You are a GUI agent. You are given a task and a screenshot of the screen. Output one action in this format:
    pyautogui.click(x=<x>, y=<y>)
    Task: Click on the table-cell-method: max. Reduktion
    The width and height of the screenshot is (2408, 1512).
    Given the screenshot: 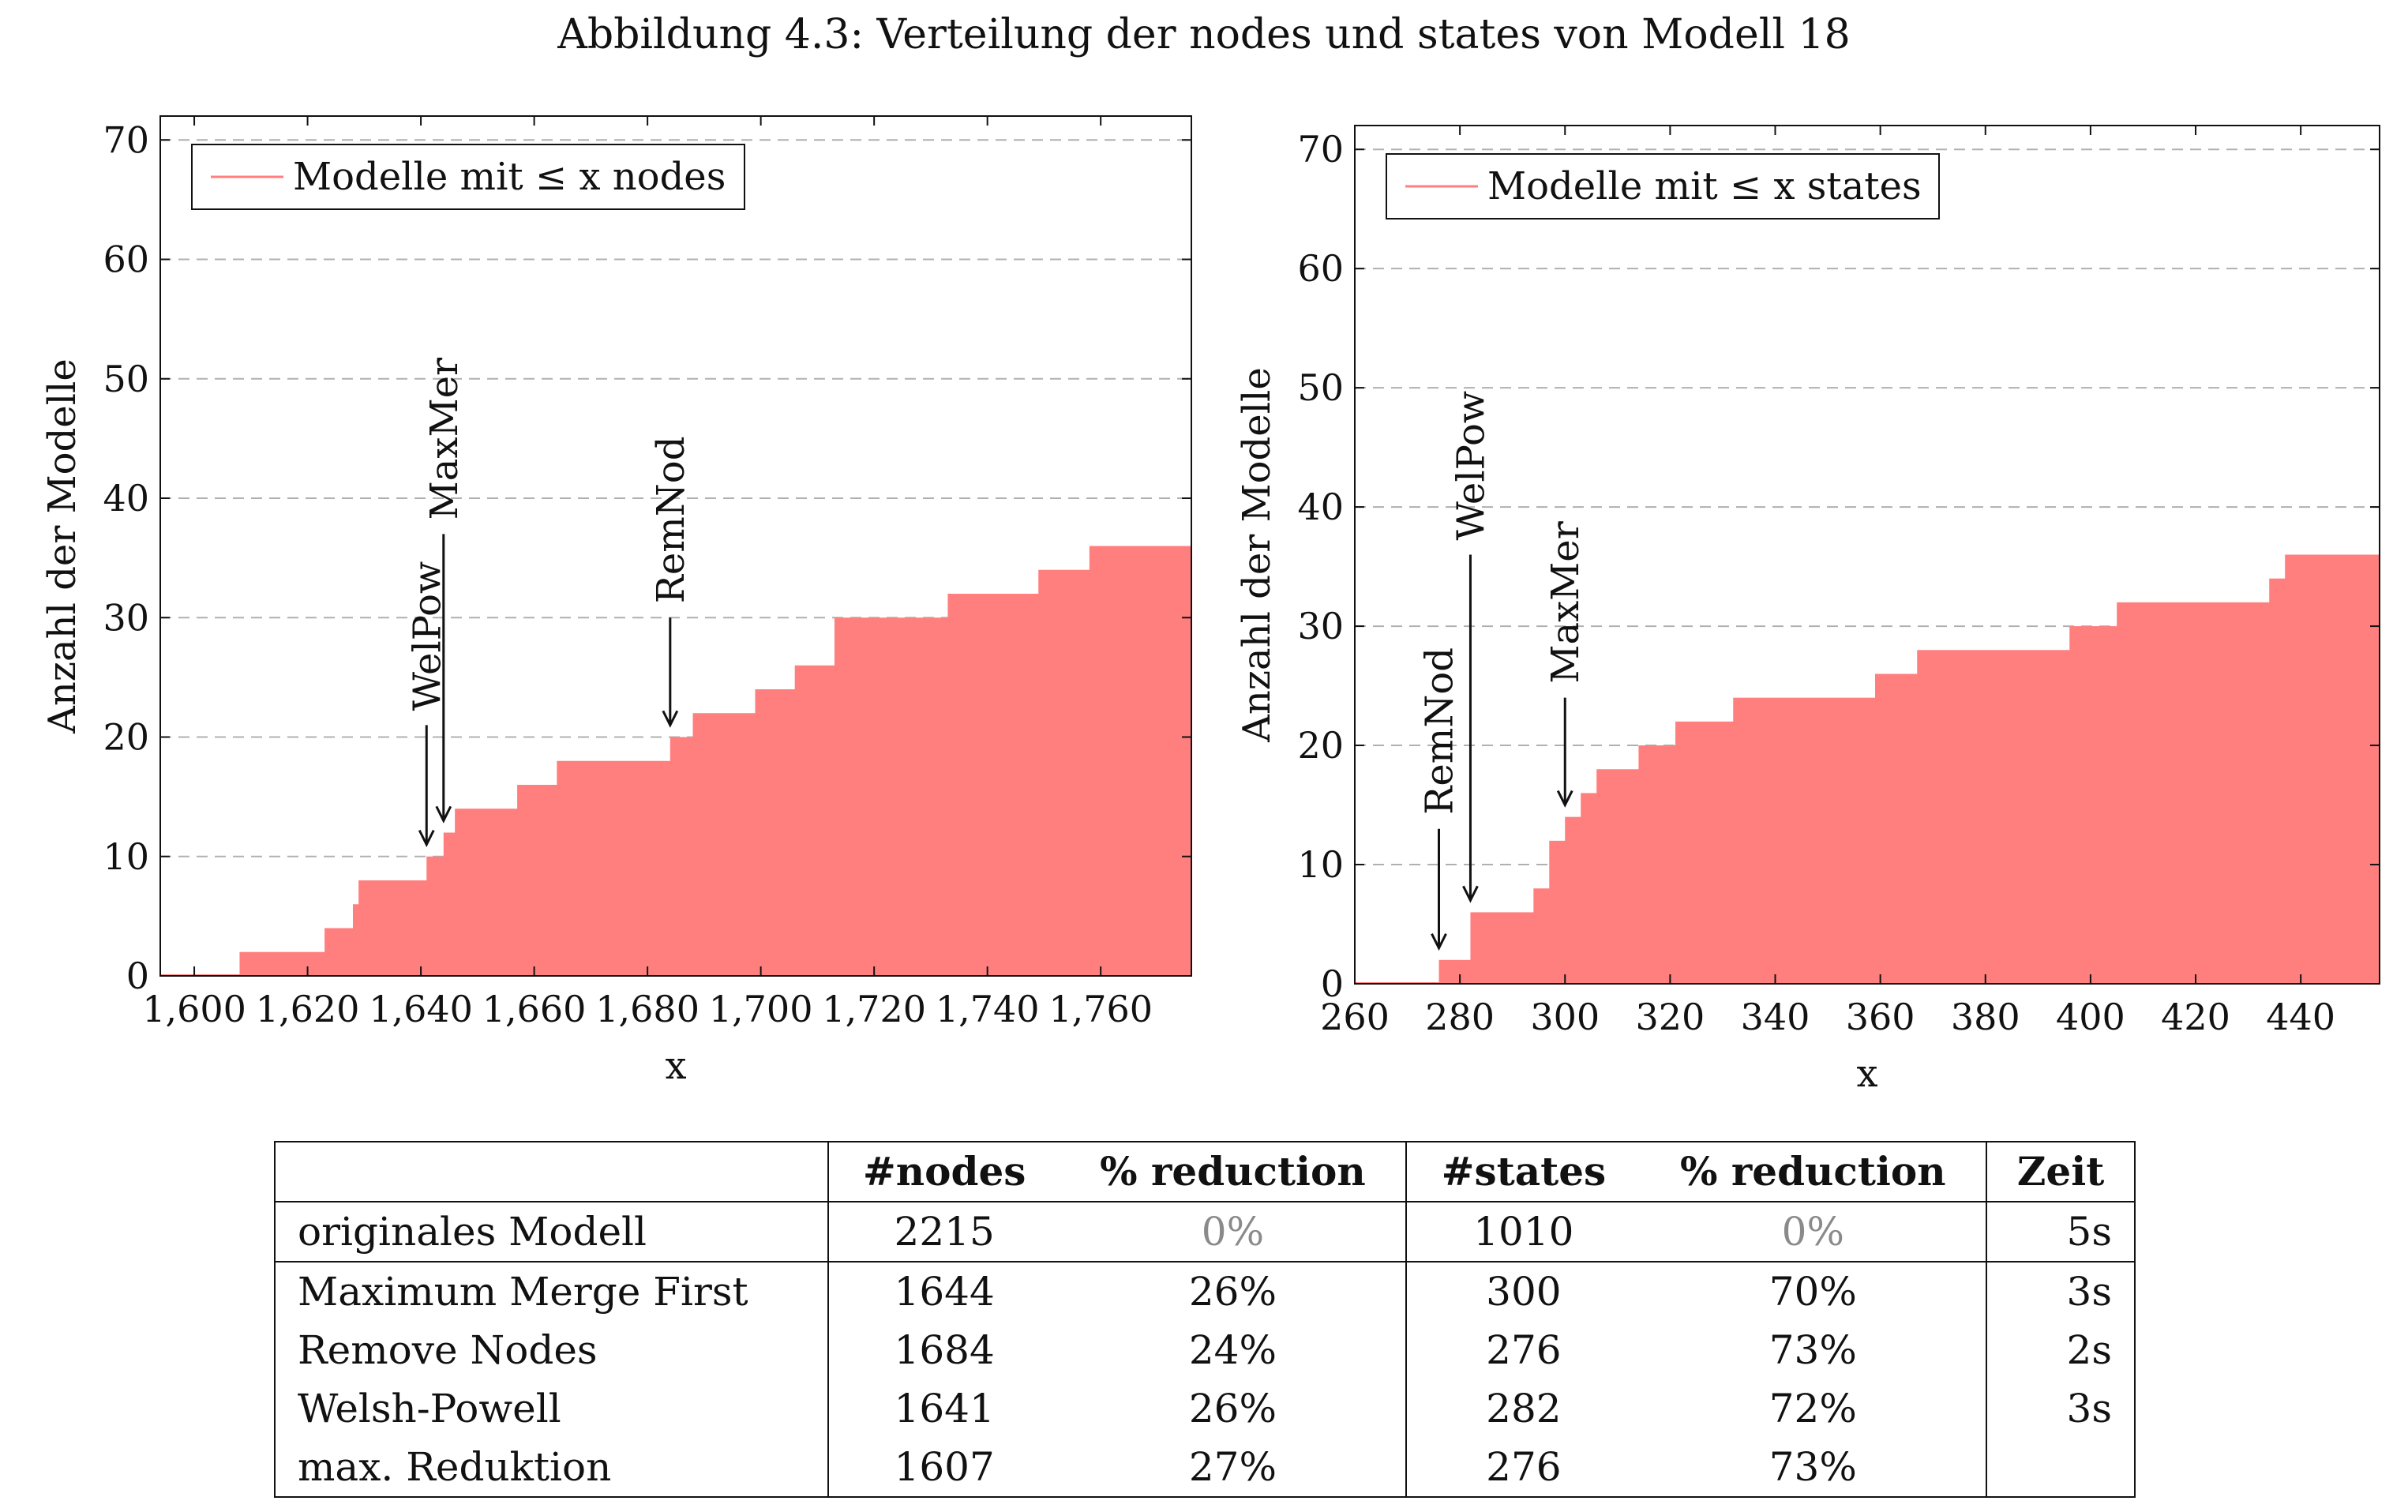 What is the action you would take?
    pyautogui.click(x=552, y=1467)
    